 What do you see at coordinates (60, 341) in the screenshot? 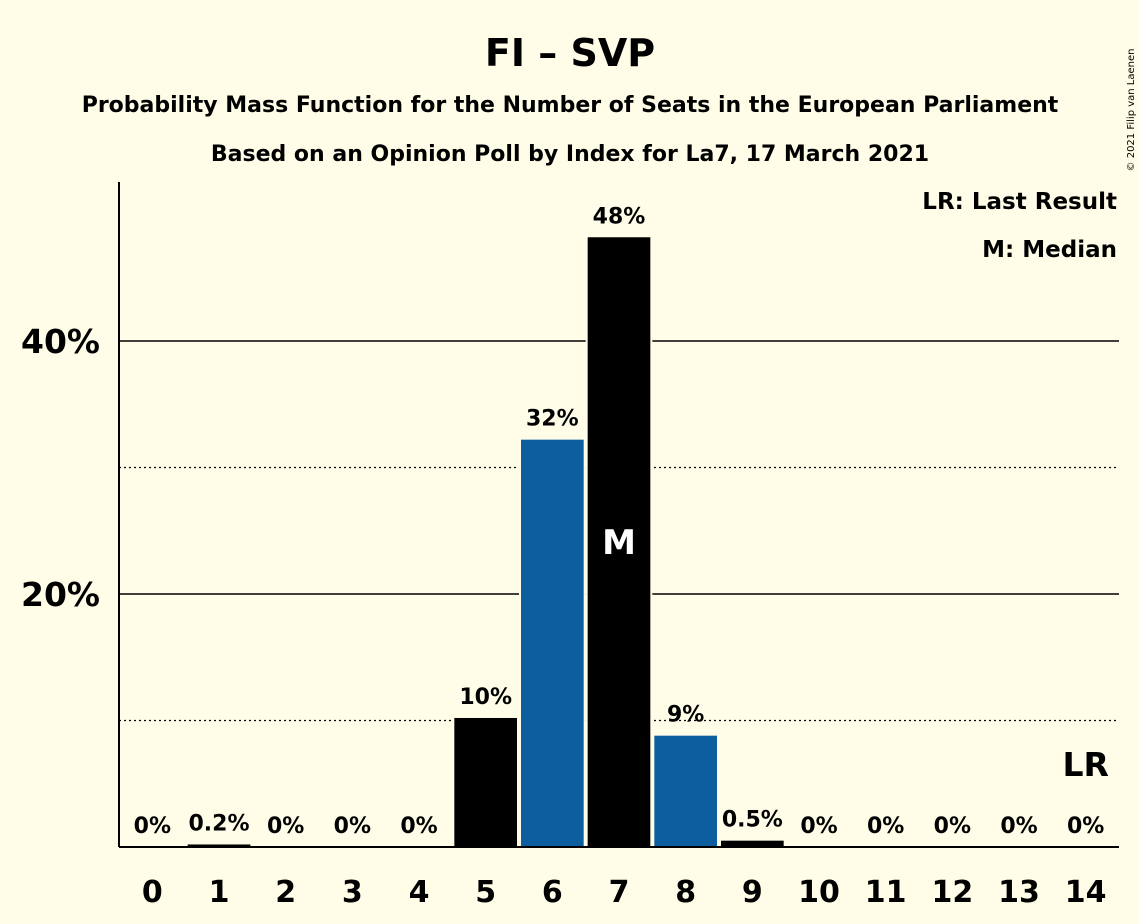
I see `y-tick-label: 40%` at bounding box center [60, 341].